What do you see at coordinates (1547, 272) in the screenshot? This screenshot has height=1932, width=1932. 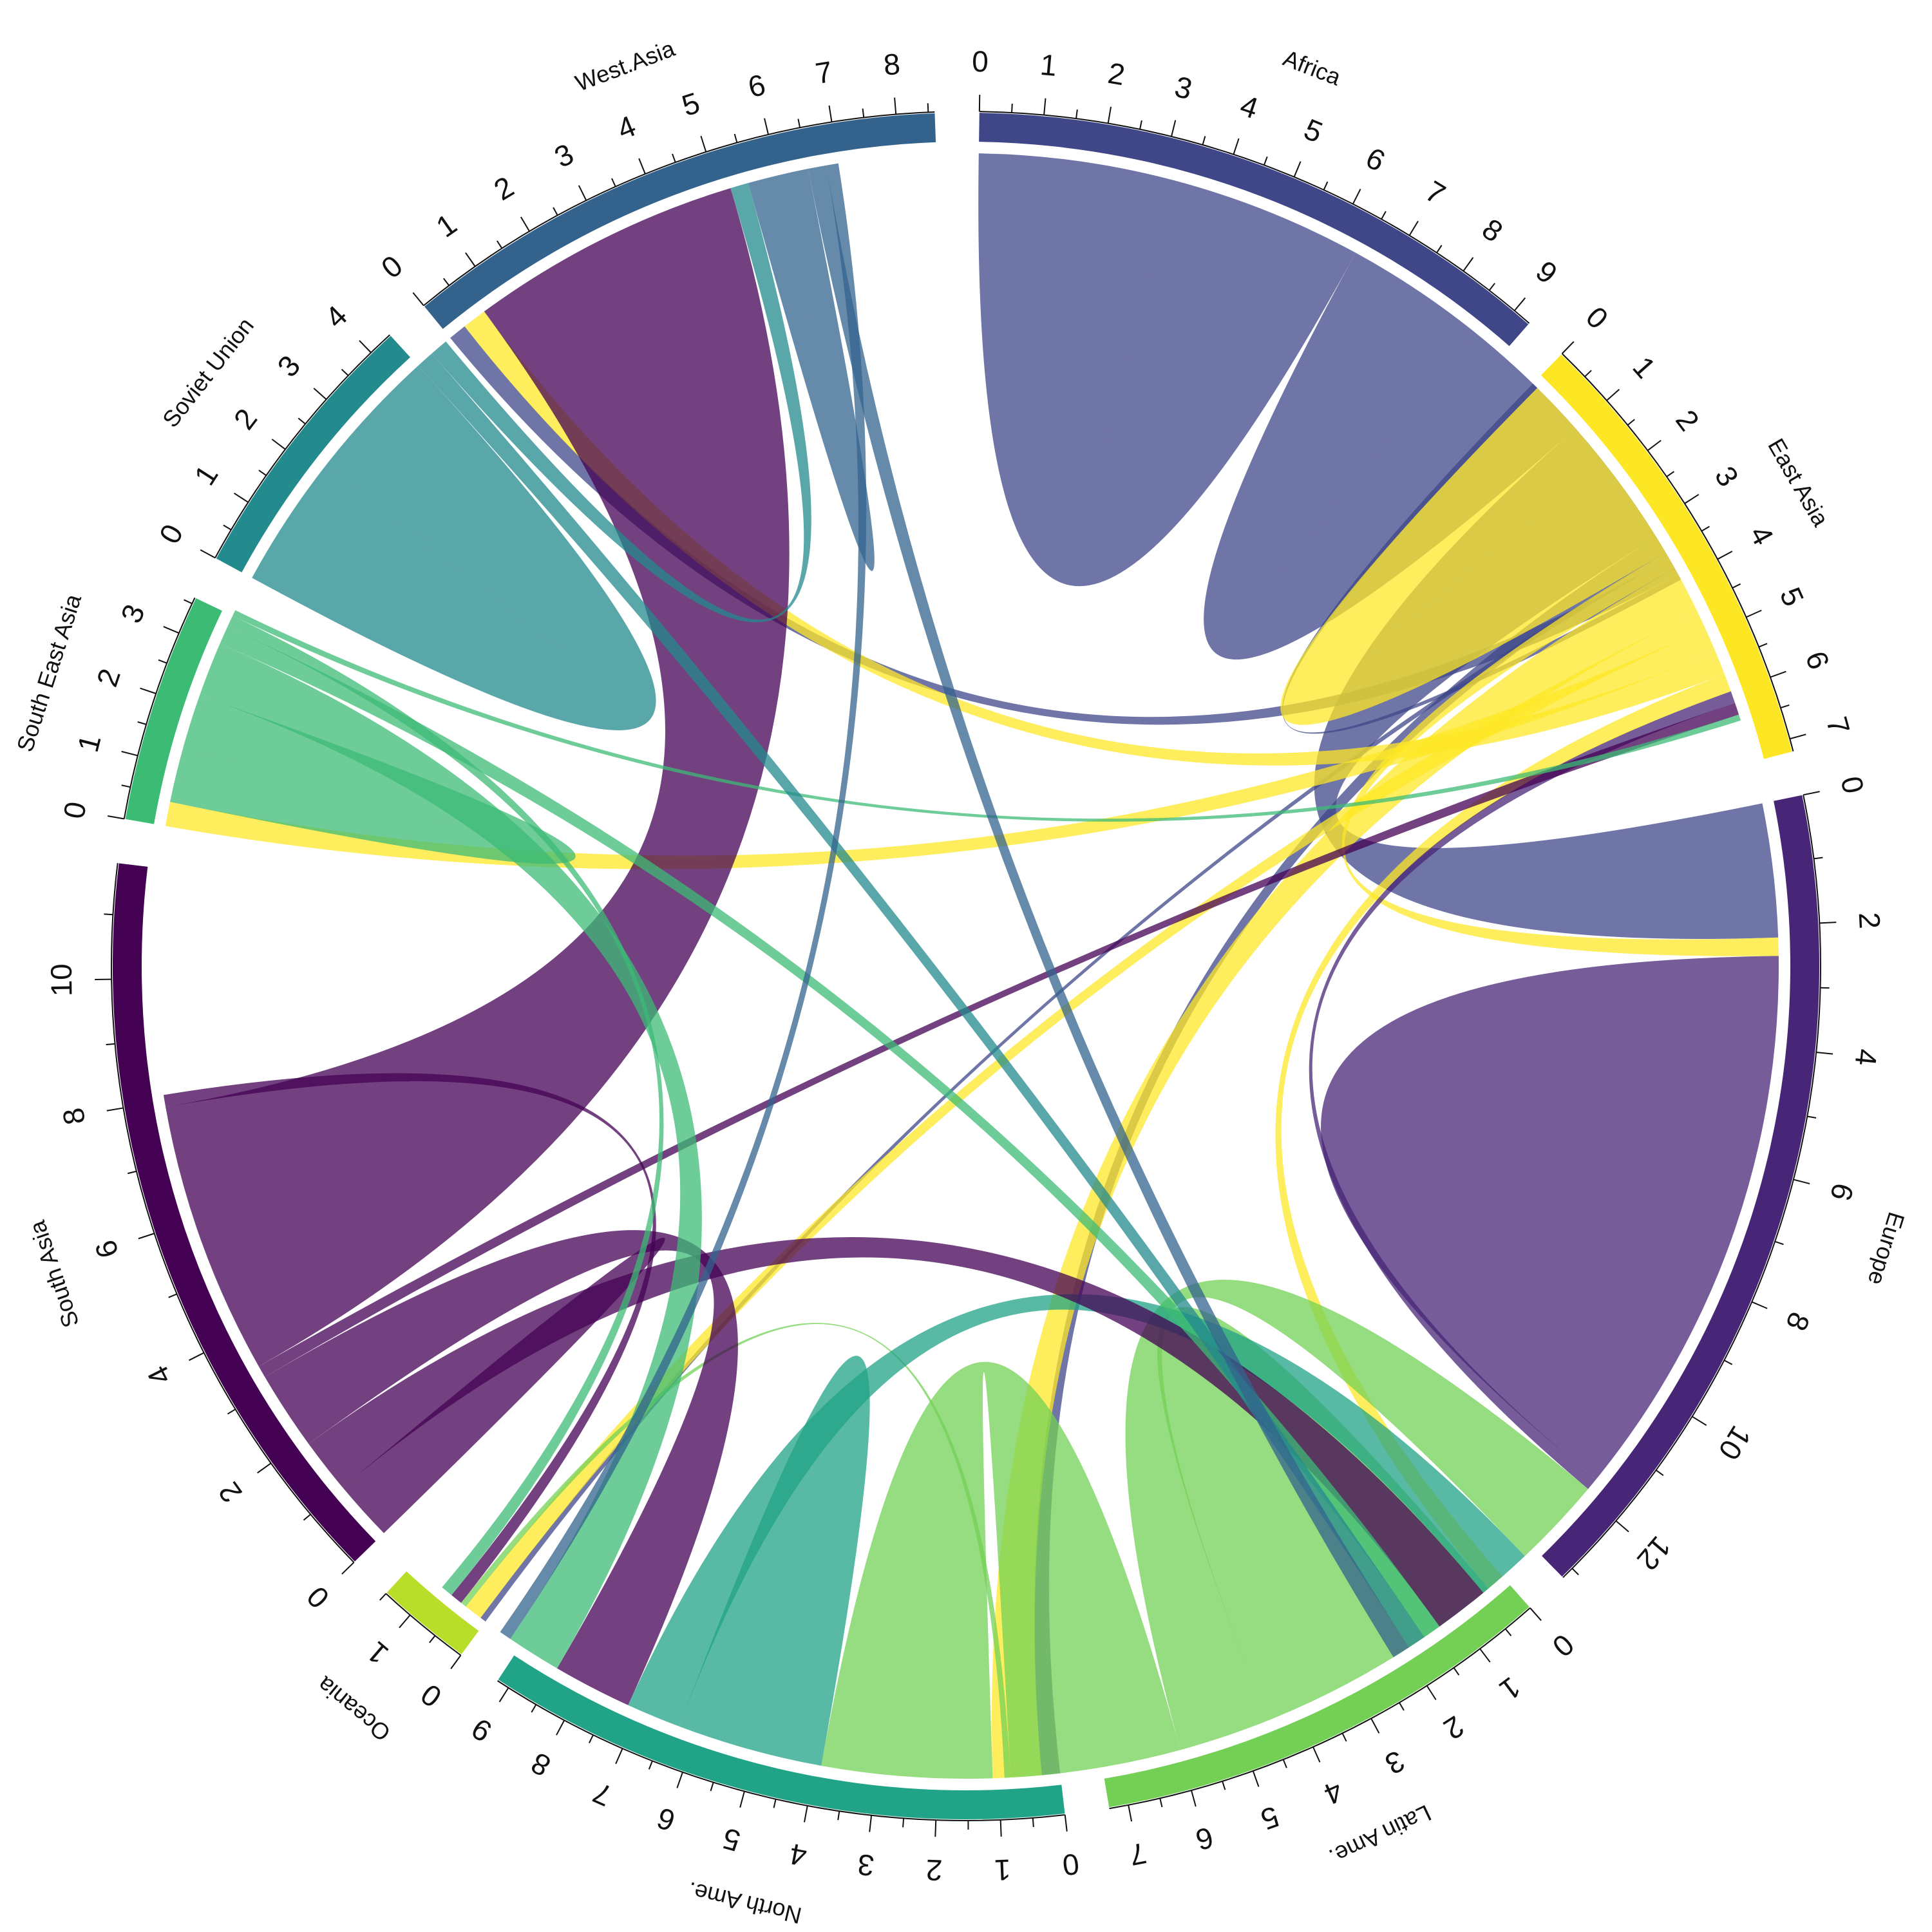 I see `tick-label: 9` at bounding box center [1547, 272].